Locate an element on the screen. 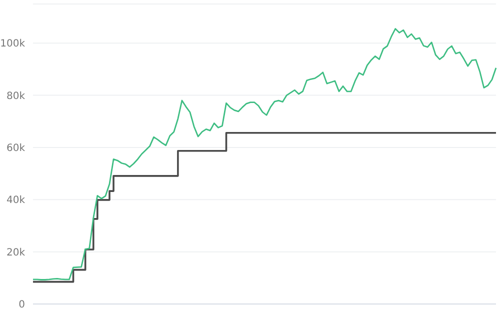  y-tick-label: 40k is located at coordinates (16, 200).